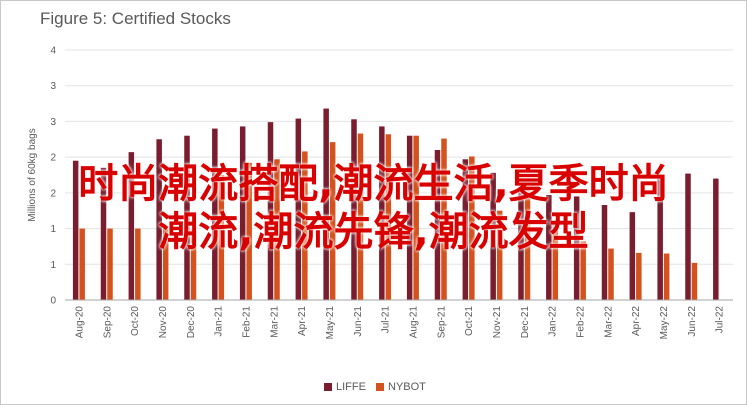 The image size is (747, 405). I want to click on x-tick-label: Apr-21, so click(302, 321).